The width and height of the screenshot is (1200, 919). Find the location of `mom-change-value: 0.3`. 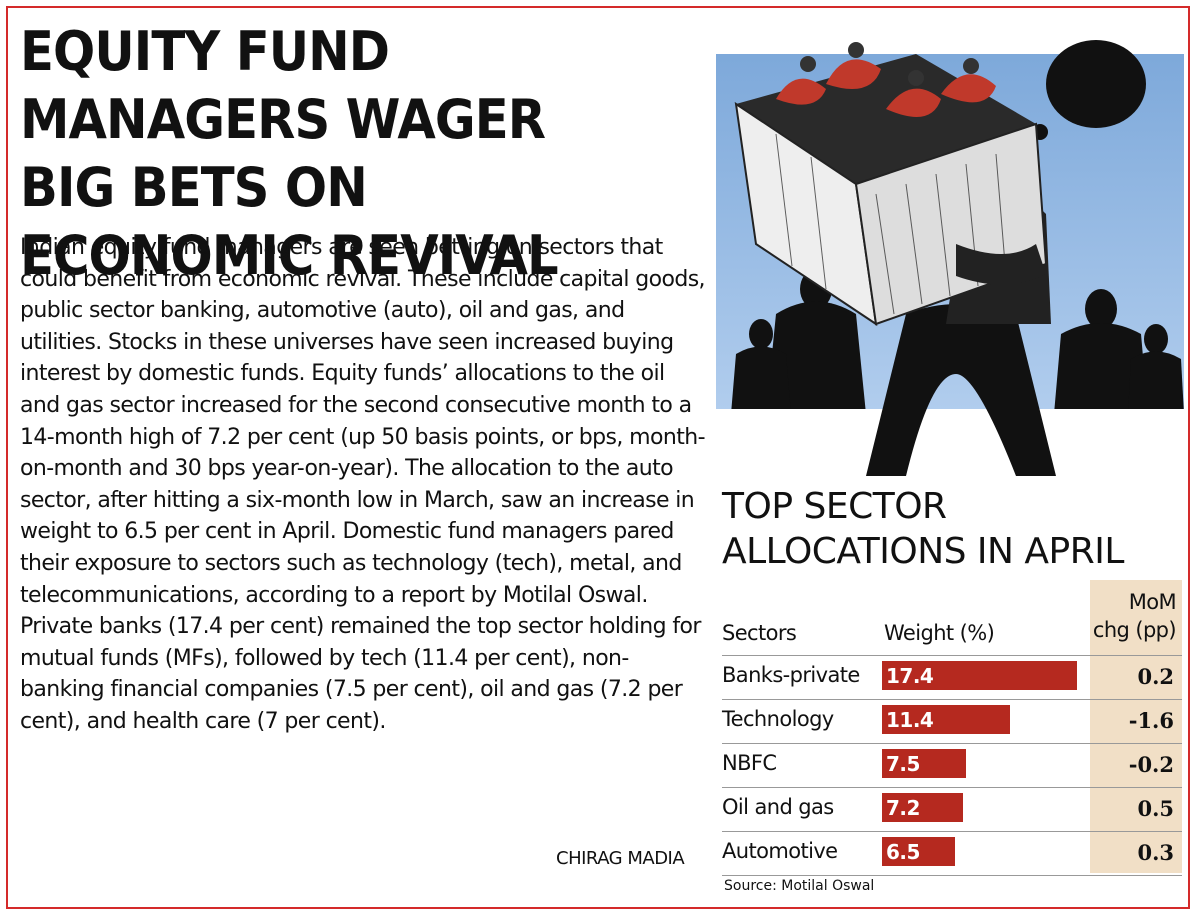

mom-change-value: 0.3 is located at coordinates (1155, 852).